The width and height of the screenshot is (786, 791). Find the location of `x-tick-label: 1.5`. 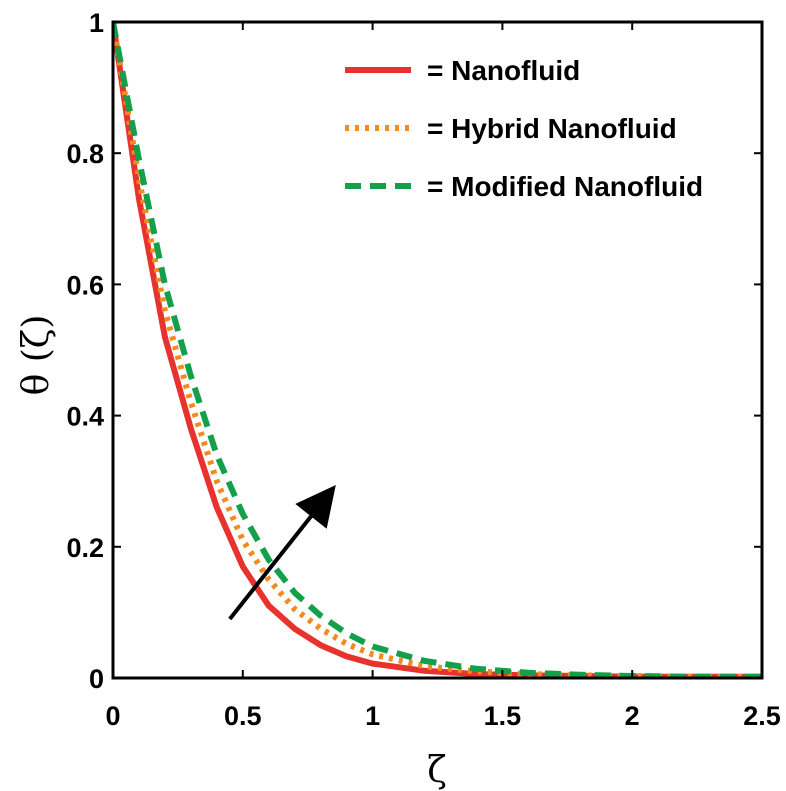

x-tick-label: 1.5 is located at coordinates (503, 716).